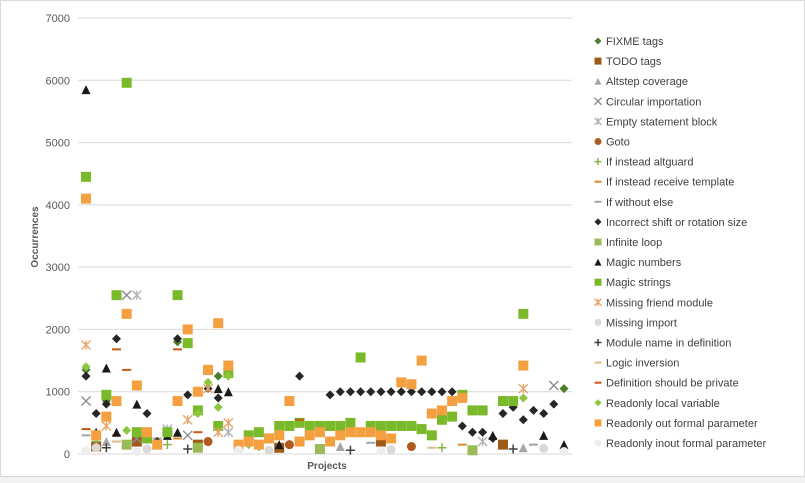 Image resolution: width=805 pixels, height=483 pixels. I want to click on y-tick-labels: 0 1000 2000 3000 4000 5000 6000 7000, so click(58, 237).